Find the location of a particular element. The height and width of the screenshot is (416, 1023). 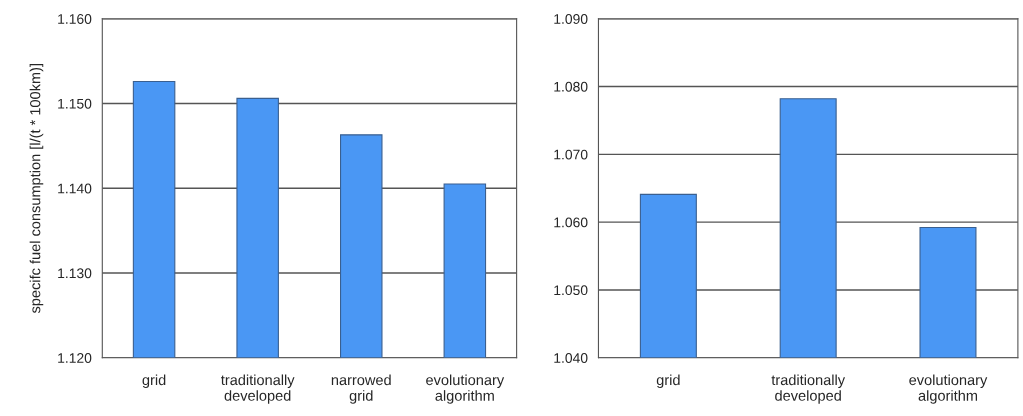

y-tick-label: 1.050 is located at coordinates (571, 290).